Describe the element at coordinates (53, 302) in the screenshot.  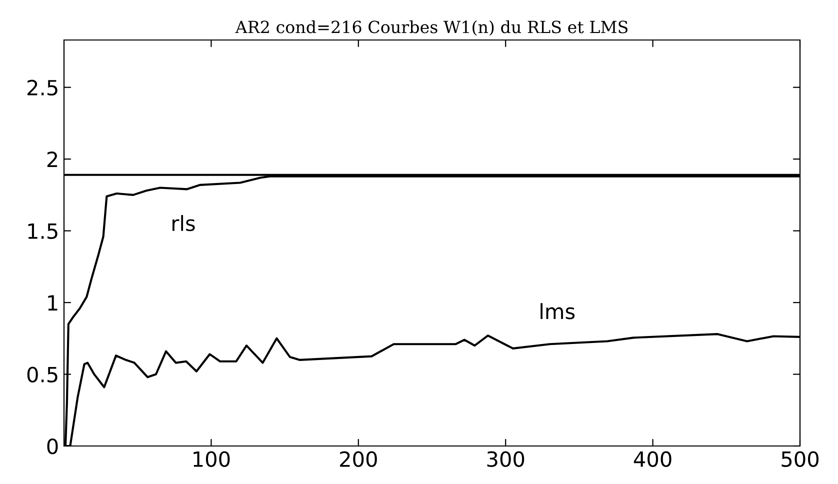
I see `y-tick-label: 1` at that location.